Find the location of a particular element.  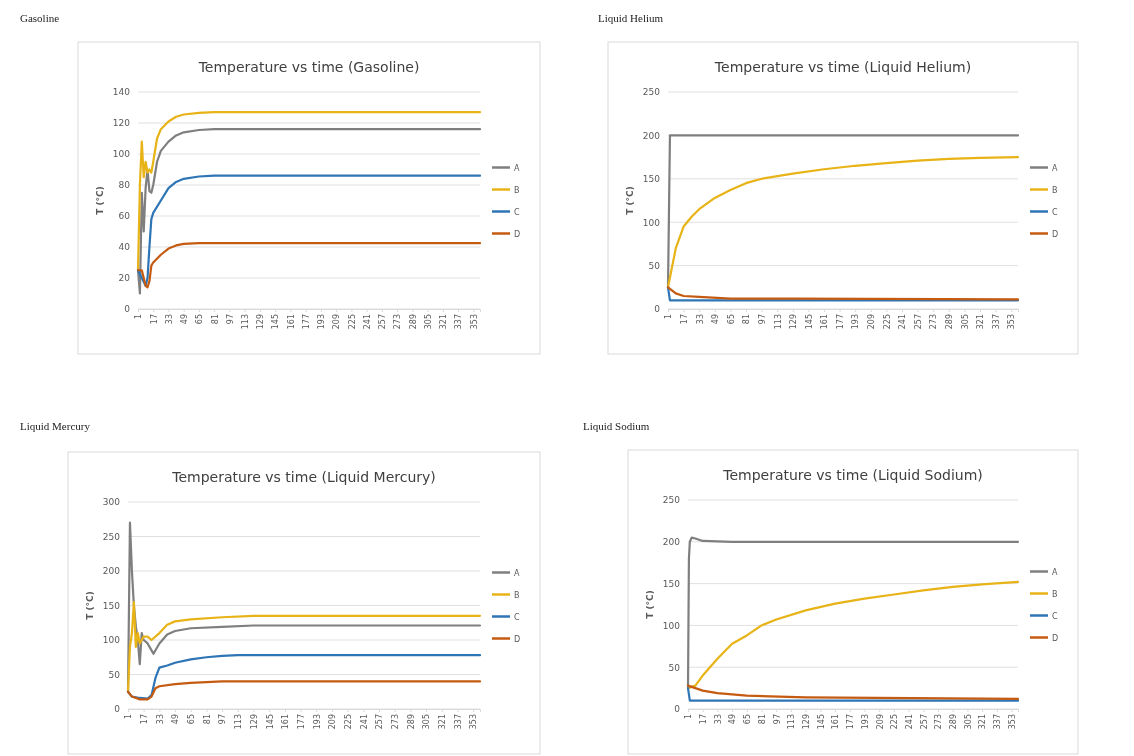

y-tick-label: 20 is located at coordinates (124, 278).